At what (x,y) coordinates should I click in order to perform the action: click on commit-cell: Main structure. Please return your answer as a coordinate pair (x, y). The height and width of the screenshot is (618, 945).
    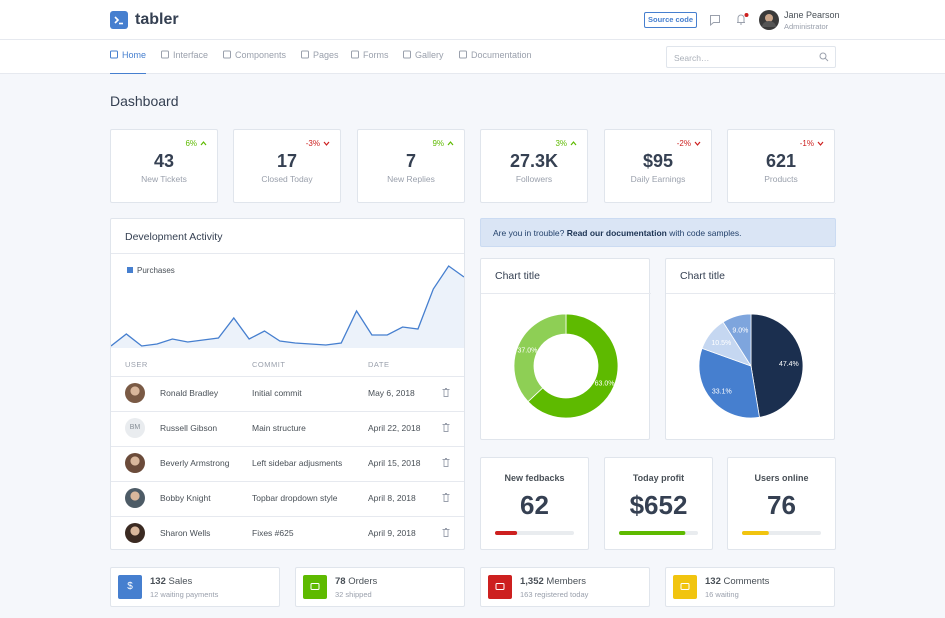
    Looking at the image, I should click on (279, 428).